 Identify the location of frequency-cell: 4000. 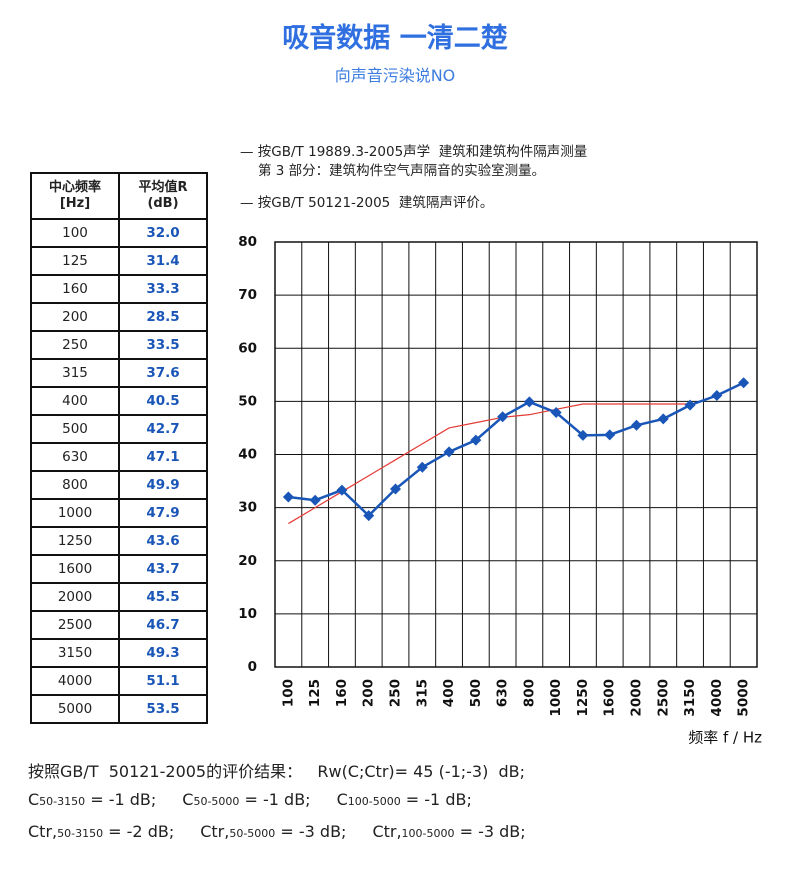
(75, 681).